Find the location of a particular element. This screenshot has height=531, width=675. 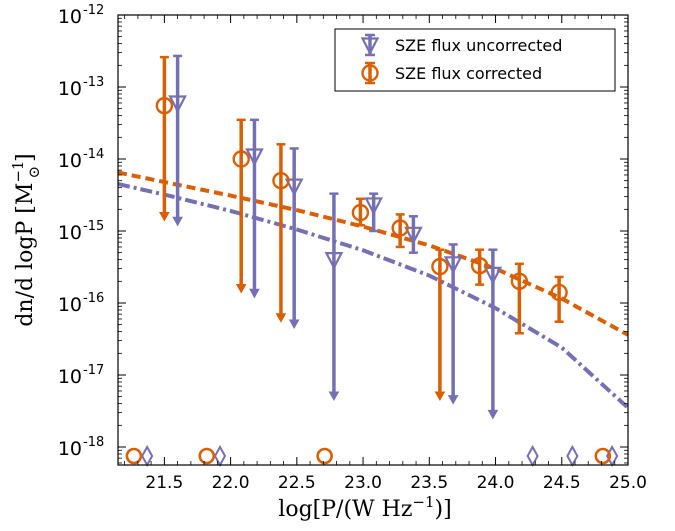

legend: SZE flux uncorrected SZE flux corrected is located at coordinates (475, 60).